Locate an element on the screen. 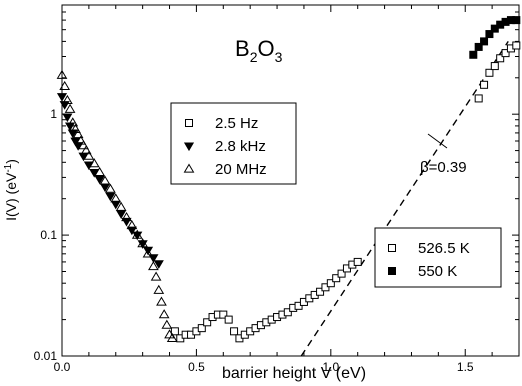 This screenshot has height=386, width=522. chart-title: B2O3 is located at coordinates (259, 50).